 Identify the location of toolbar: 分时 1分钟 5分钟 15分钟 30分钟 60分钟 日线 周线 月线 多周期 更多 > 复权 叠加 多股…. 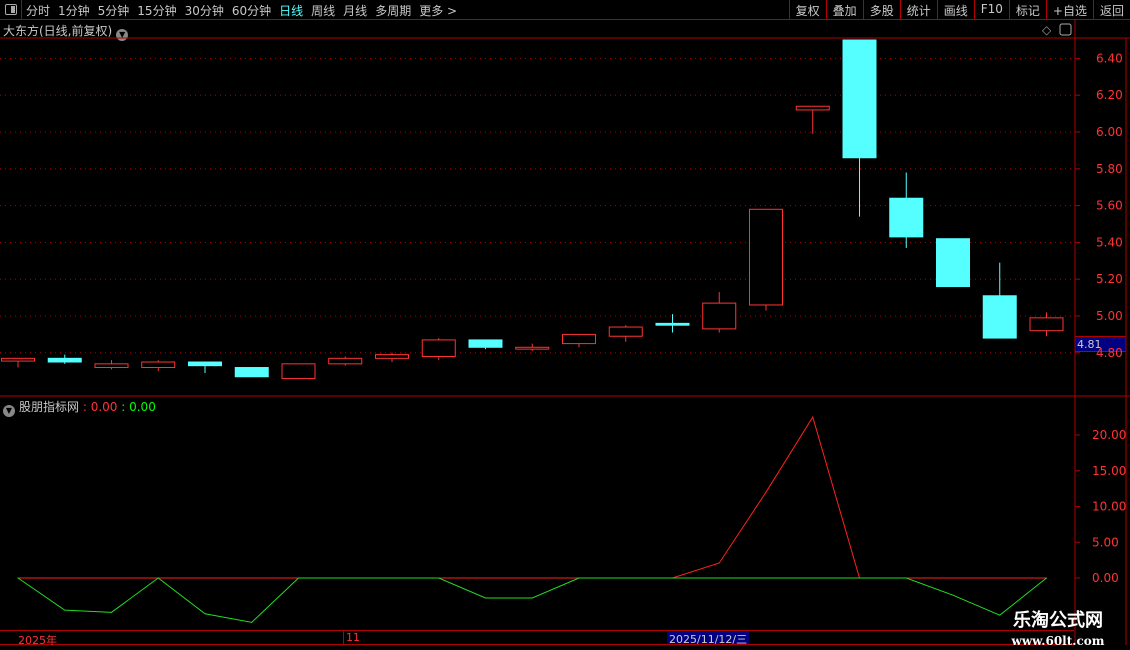
(565, 10).